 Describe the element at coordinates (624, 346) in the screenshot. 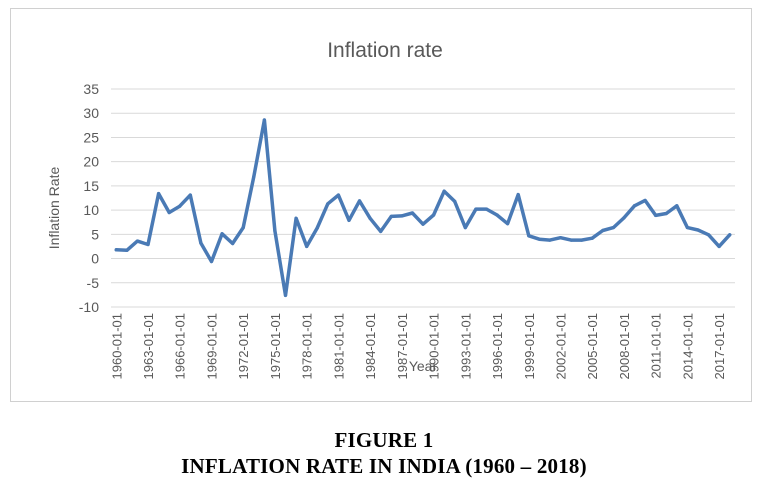

I see `x-tick-label: 2008-01-01` at that location.